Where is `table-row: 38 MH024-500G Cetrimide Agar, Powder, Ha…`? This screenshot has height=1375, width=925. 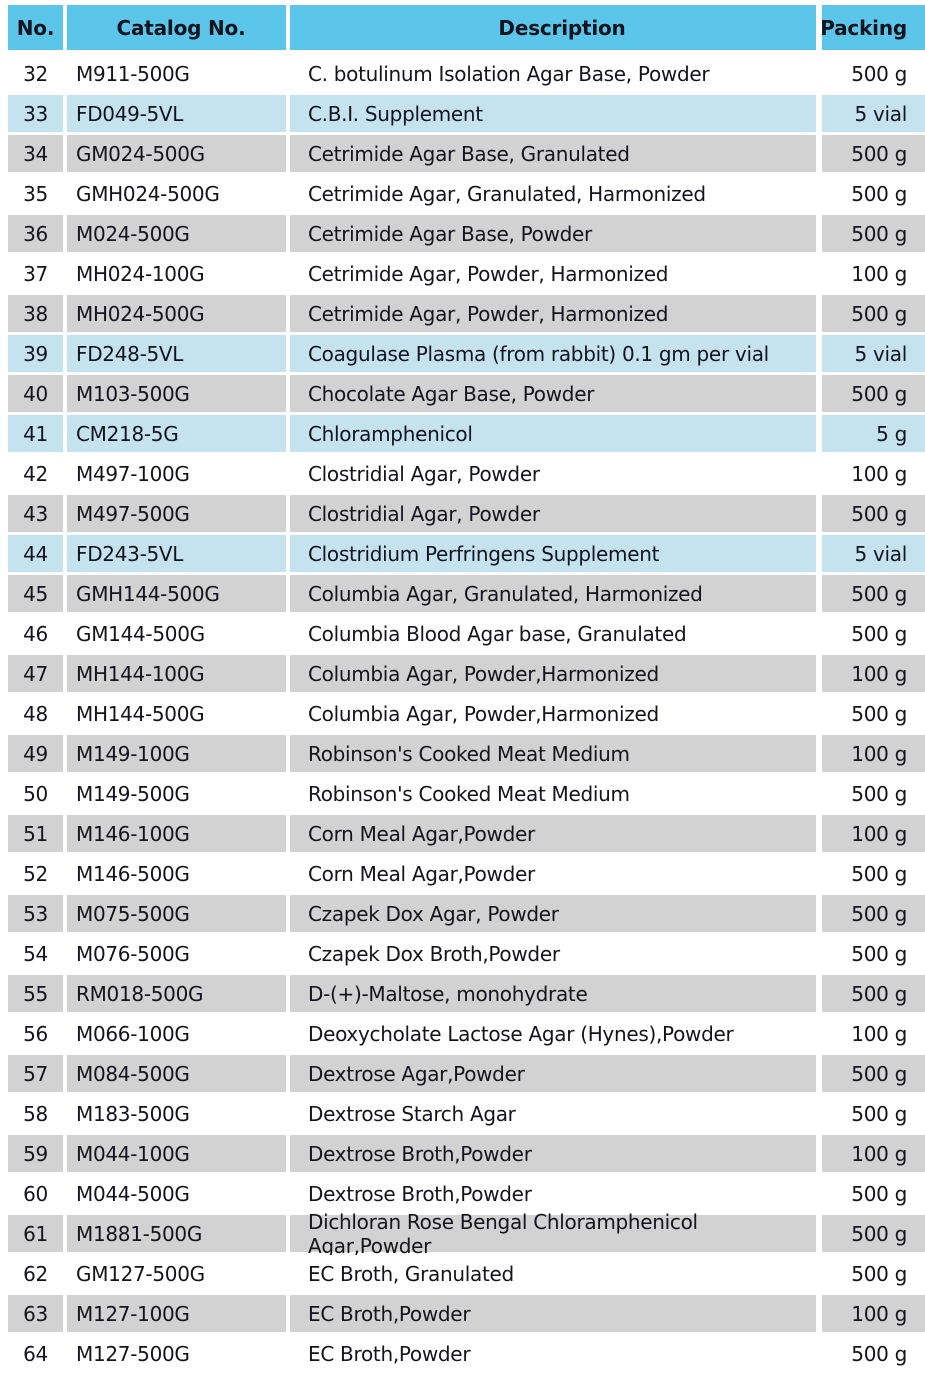
table-row: 38 MH024-500G Cetrimide Agar, Powder, Ha… is located at coordinates (466, 315).